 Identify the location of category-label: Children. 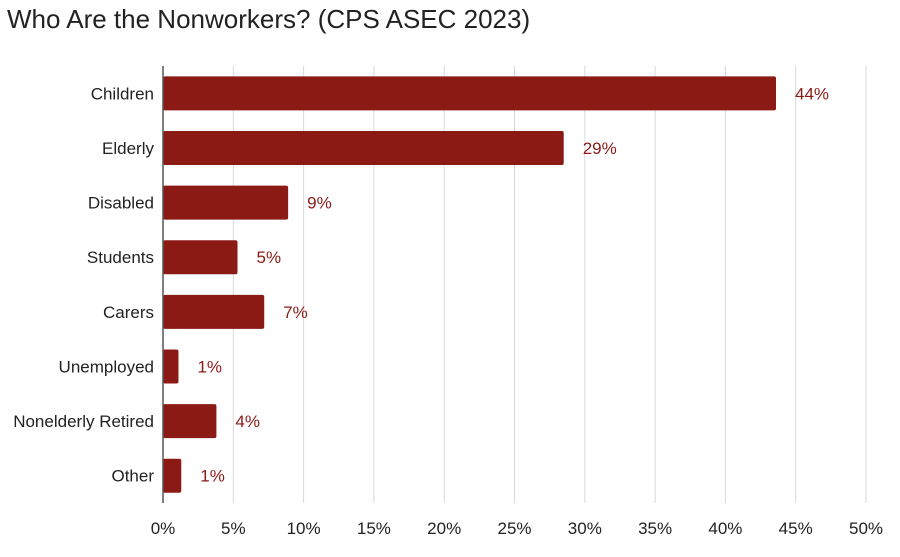
(122, 93).